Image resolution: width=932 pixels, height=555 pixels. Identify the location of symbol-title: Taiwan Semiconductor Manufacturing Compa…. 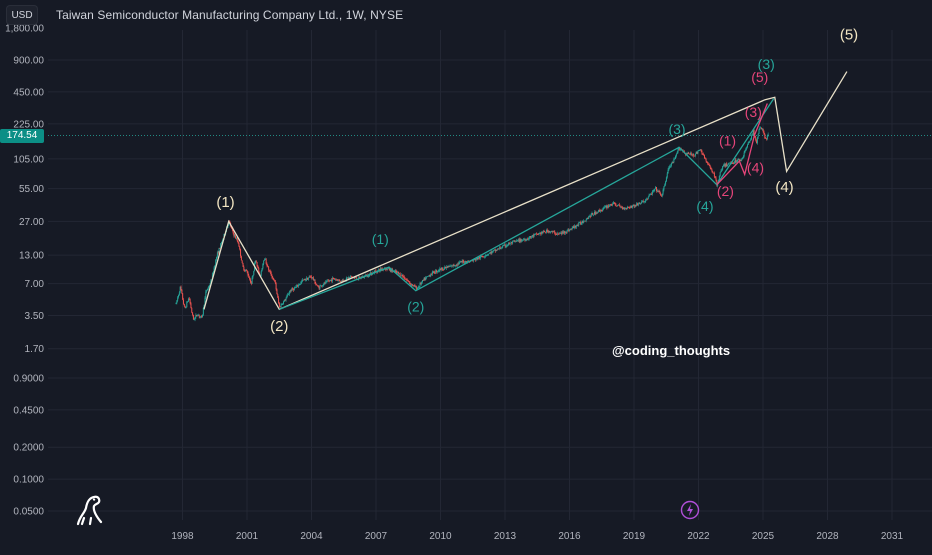
(230, 15).